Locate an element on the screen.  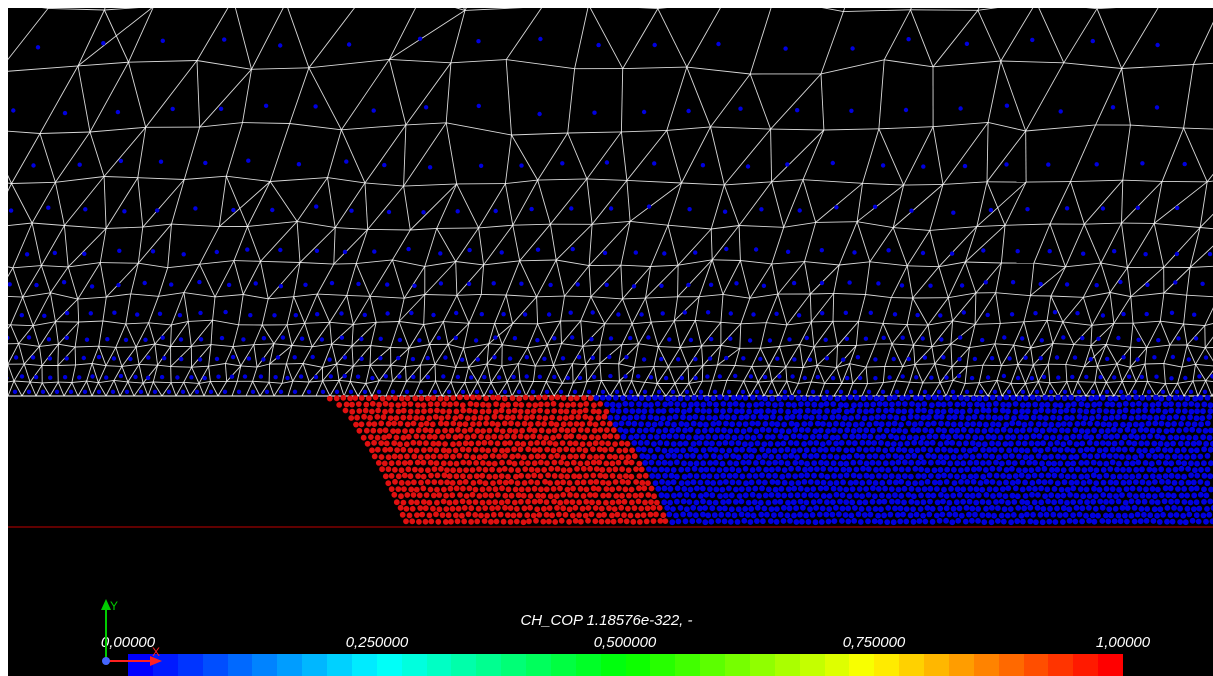
x-axis-label: X is located at coordinates (156, 652).